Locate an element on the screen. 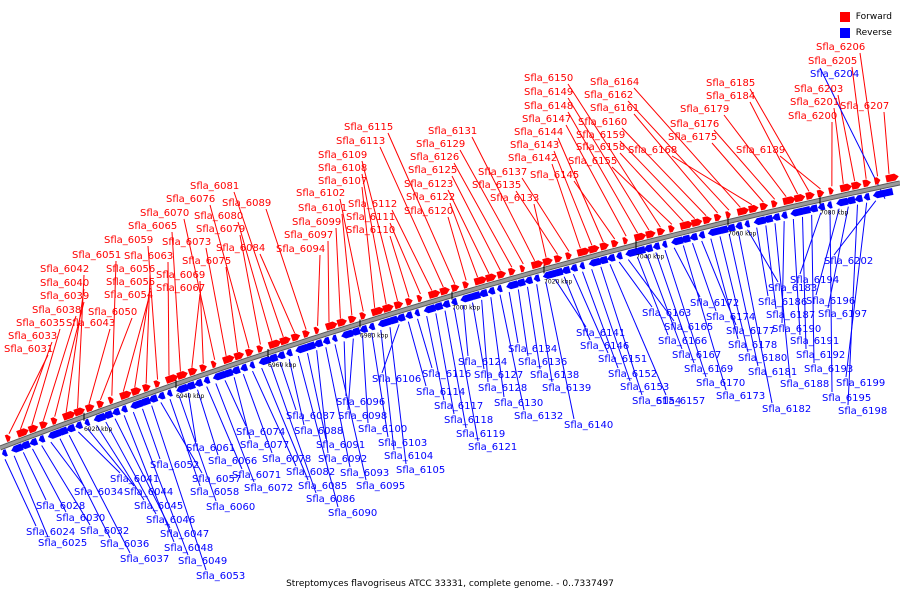  reverse-gene-label: Sfla_6183 is located at coordinates (792, 288).